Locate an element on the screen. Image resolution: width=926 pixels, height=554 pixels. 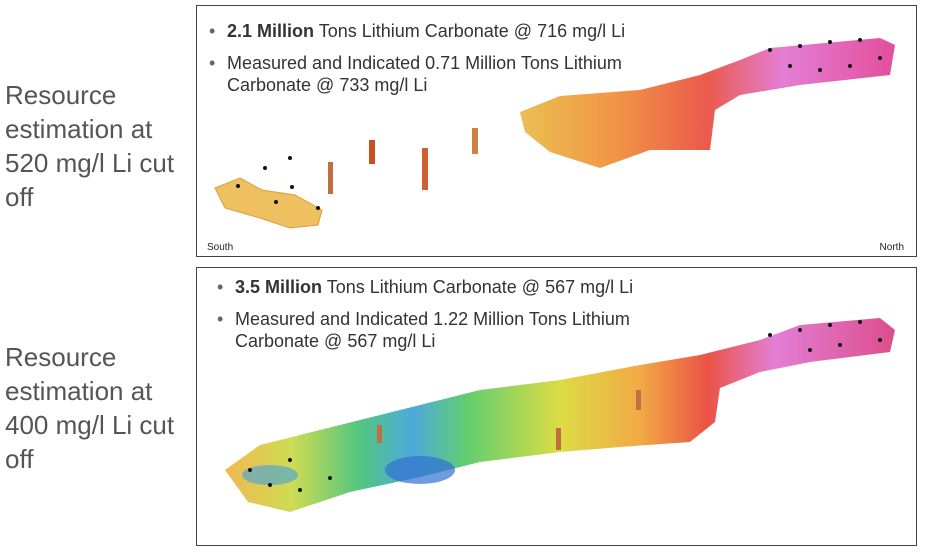
bullet-bold: 2.1 Million is located at coordinates (271, 31).